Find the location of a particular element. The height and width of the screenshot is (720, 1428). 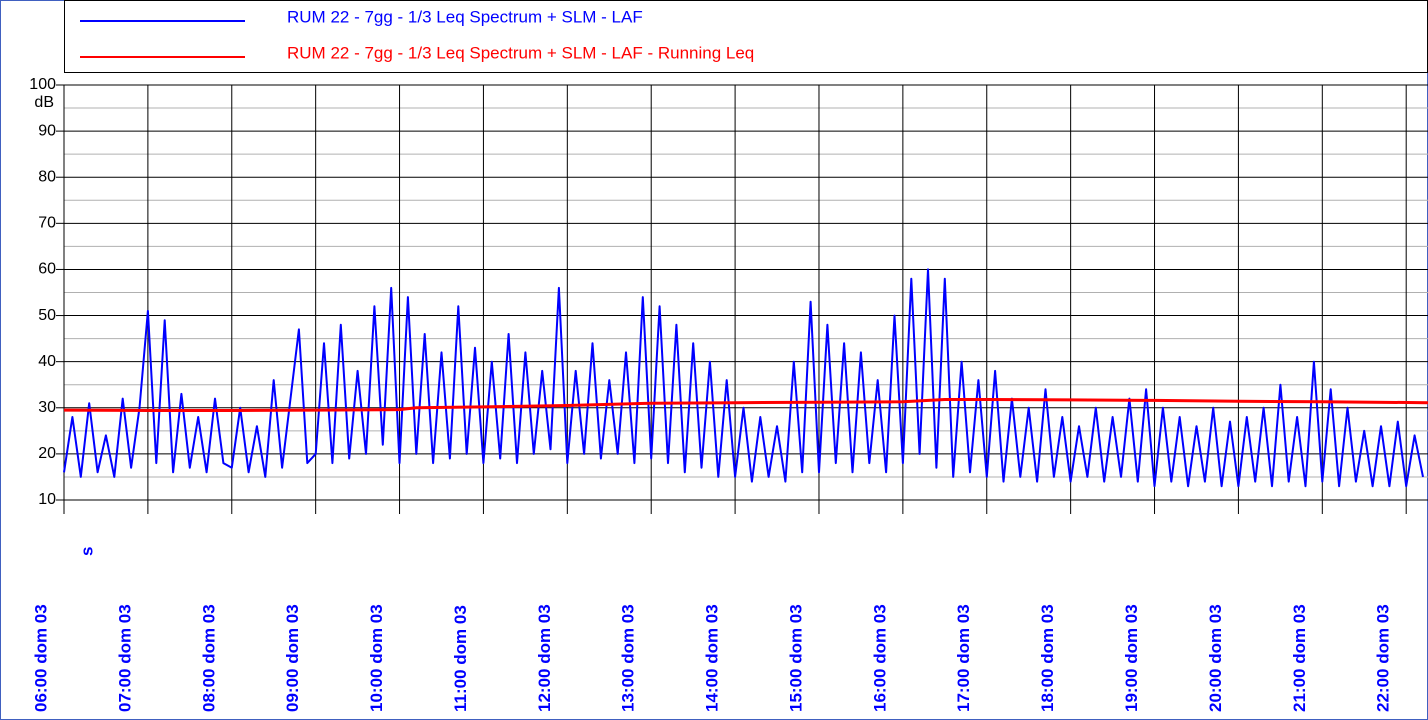

y-tick-label: 30 is located at coordinates (47, 407).